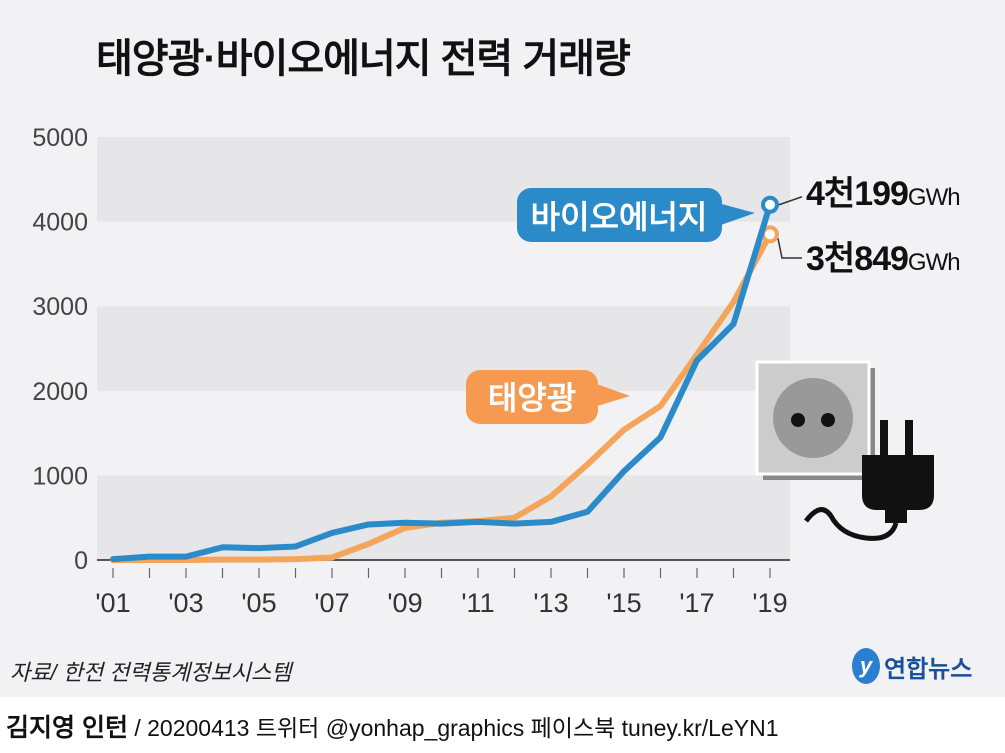  What do you see at coordinates (928, 669) in the screenshot?
I see `logo-text: 연합뉴스` at bounding box center [928, 669].